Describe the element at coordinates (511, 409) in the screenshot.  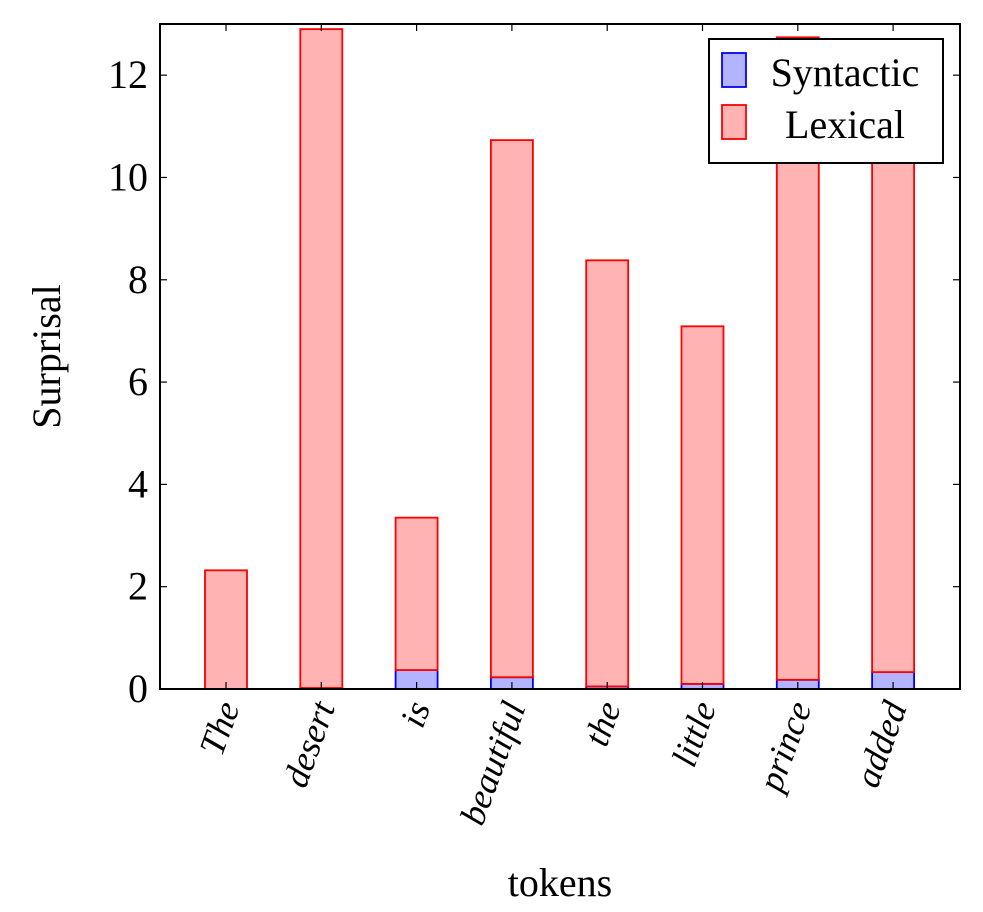
I see `bar-lexical-beautiful` at that location.